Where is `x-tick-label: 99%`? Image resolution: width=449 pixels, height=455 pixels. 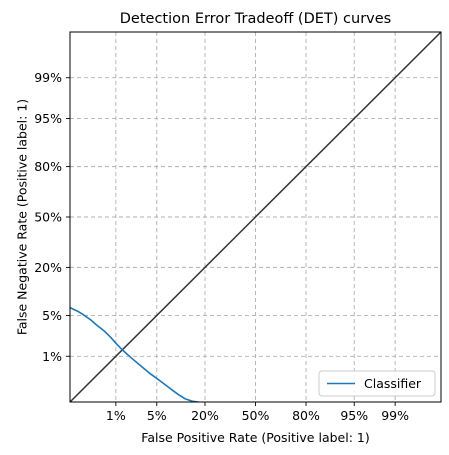 x-tick-label: 99% is located at coordinates (395, 415).